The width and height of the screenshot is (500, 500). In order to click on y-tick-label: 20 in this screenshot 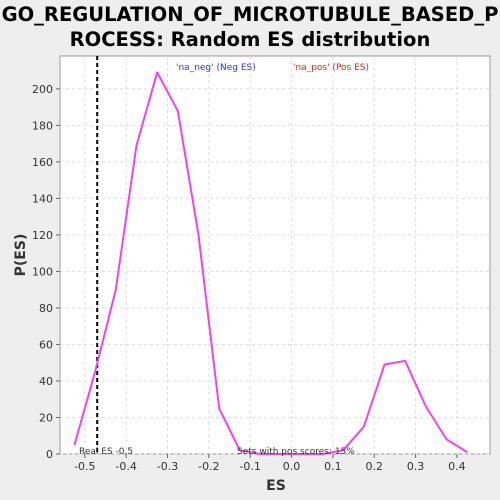, I will do `click(46, 417)`.